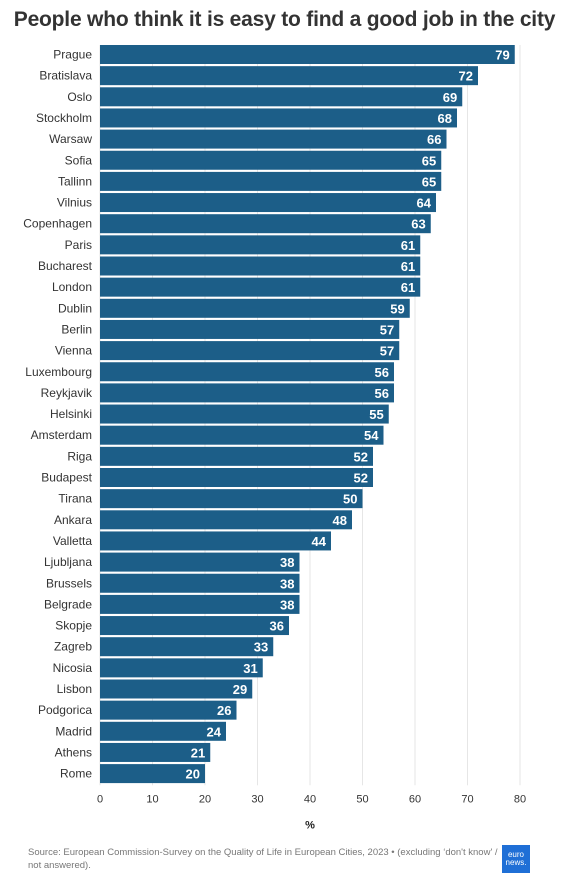  Describe the element at coordinates (78, 245) in the screenshot. I see `category-label: Paris` at that location.